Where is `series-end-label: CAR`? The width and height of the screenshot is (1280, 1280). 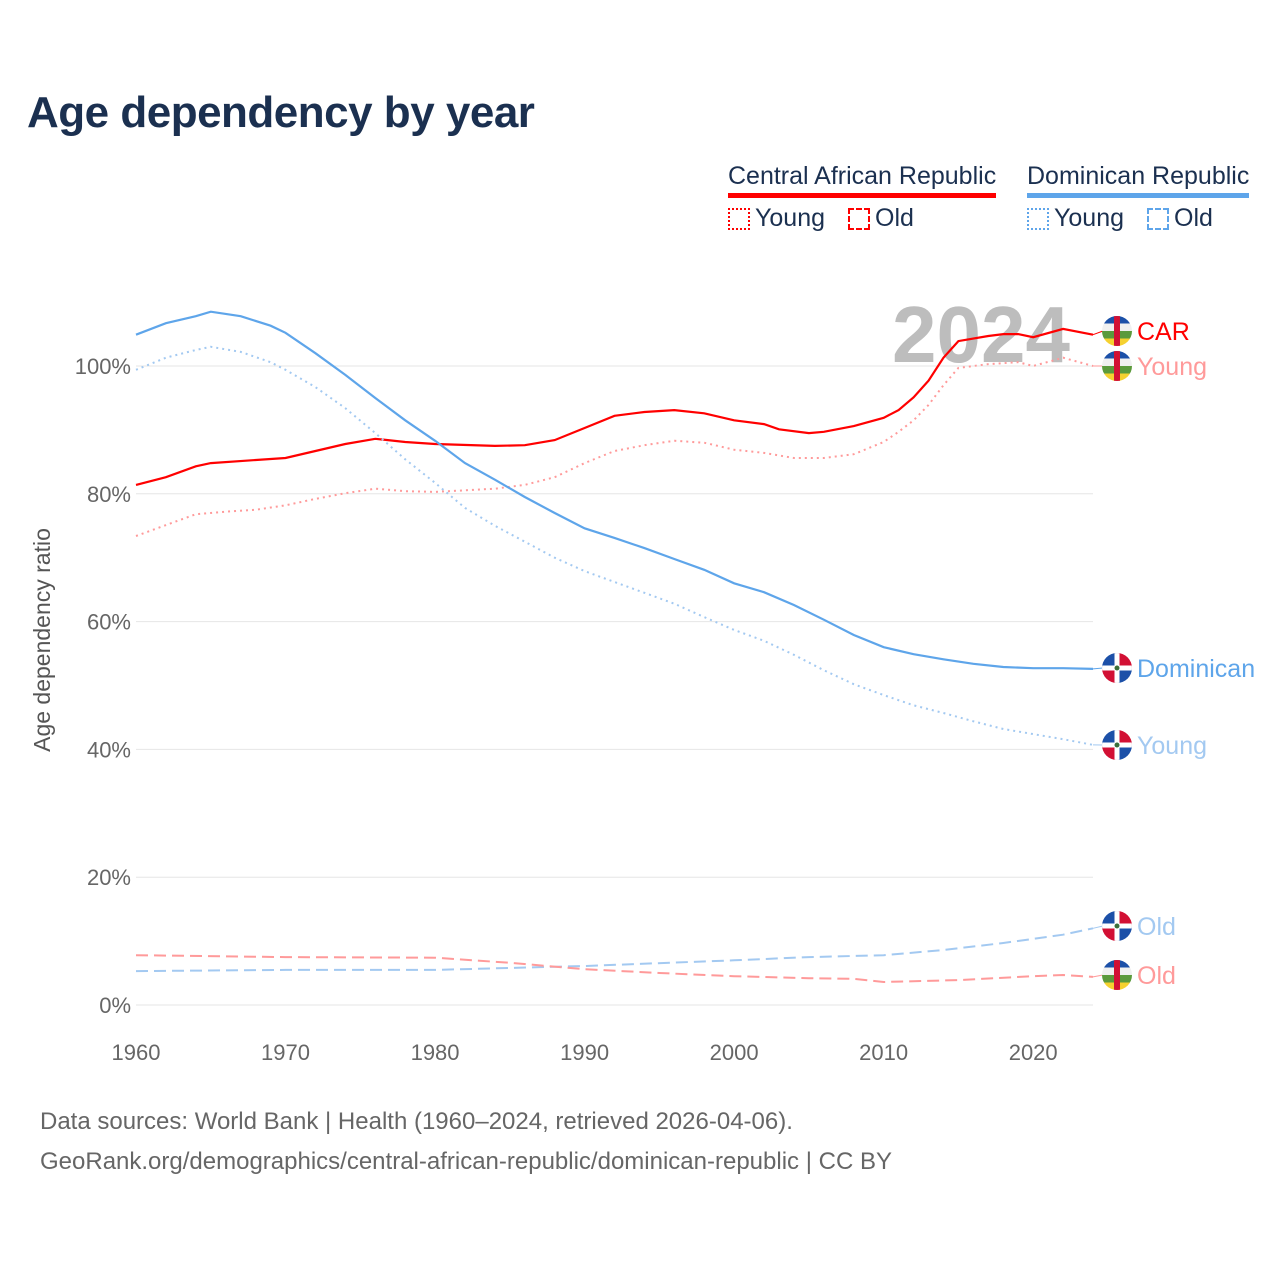 series-end-label: CAR is located at coordinates (1163, 332).